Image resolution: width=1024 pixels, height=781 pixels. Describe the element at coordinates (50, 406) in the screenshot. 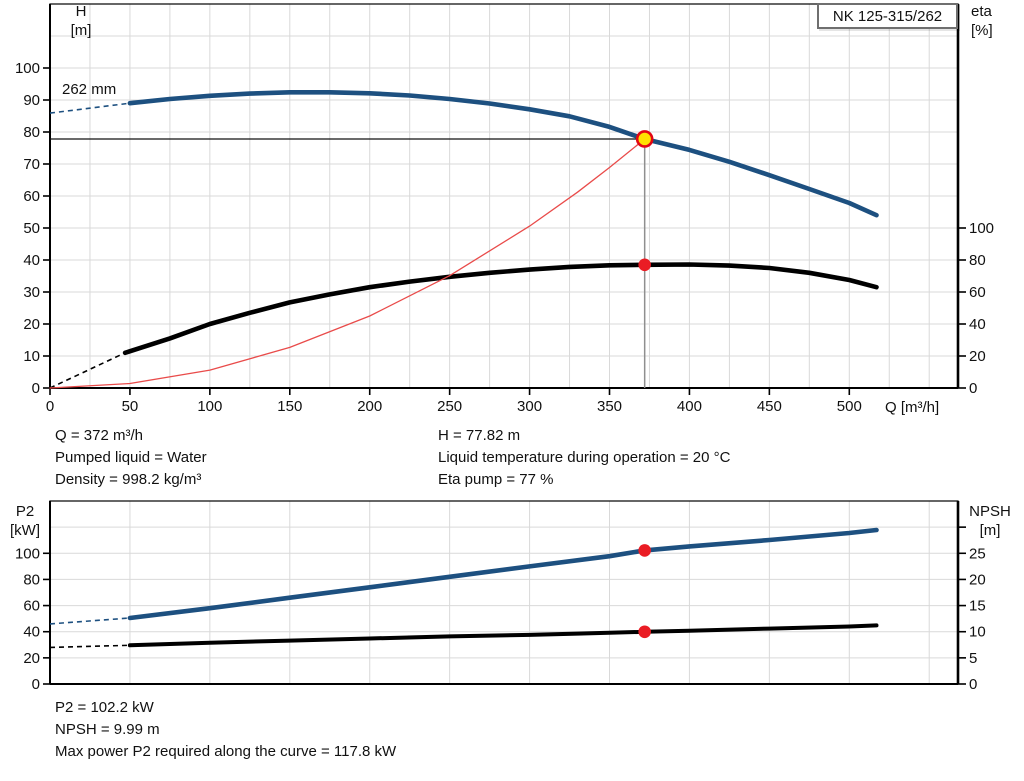

I see `x-tick-label: 0` at that location.